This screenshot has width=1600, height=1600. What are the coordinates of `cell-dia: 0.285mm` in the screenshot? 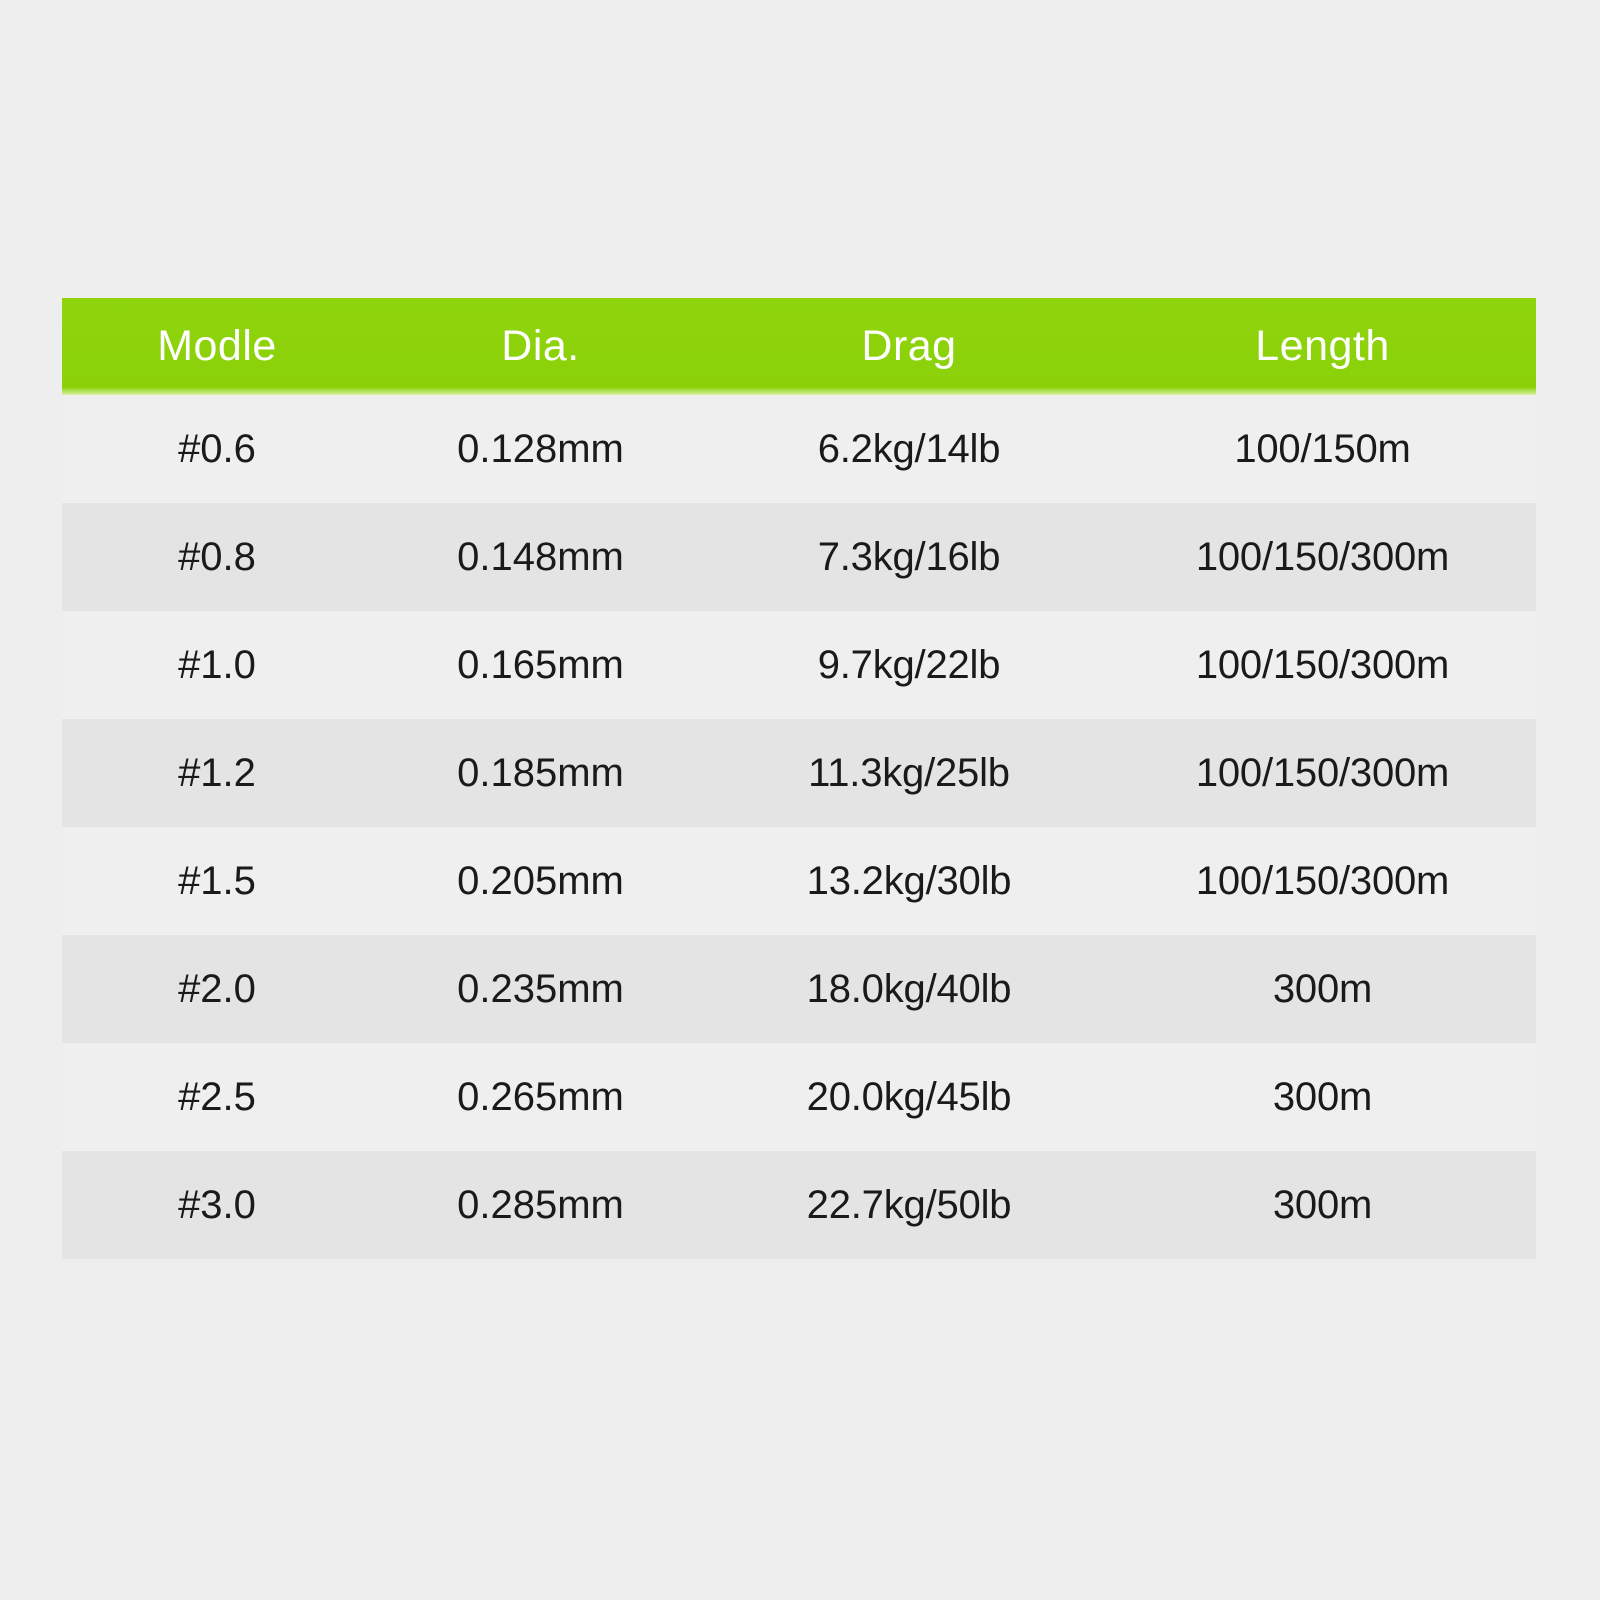 It's located at (540, 1205).